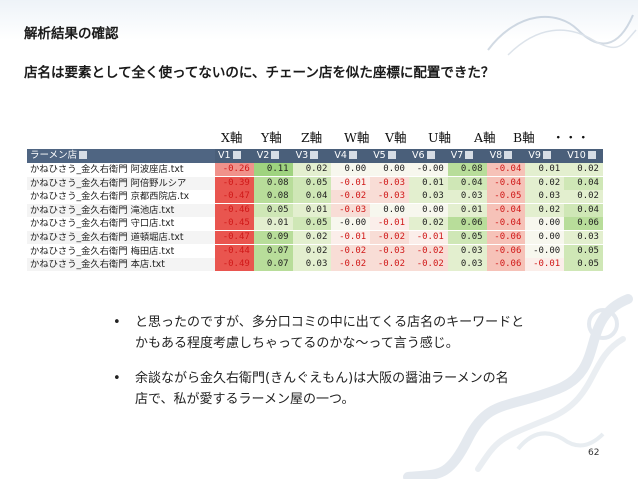 The image size is (638, 479). I want to click on store-name-cell: かねひさう_金久右衛門 道頓堀店.txt, so click(107, 237).